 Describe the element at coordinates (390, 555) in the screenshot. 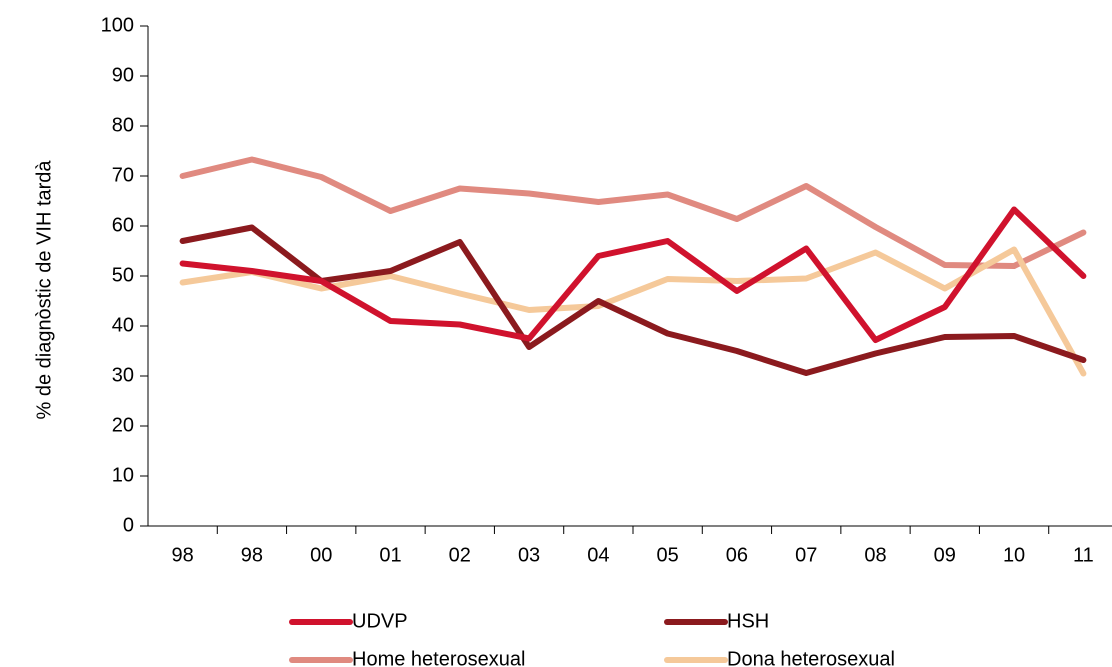

I see `x-tick-label: 01` at that location.